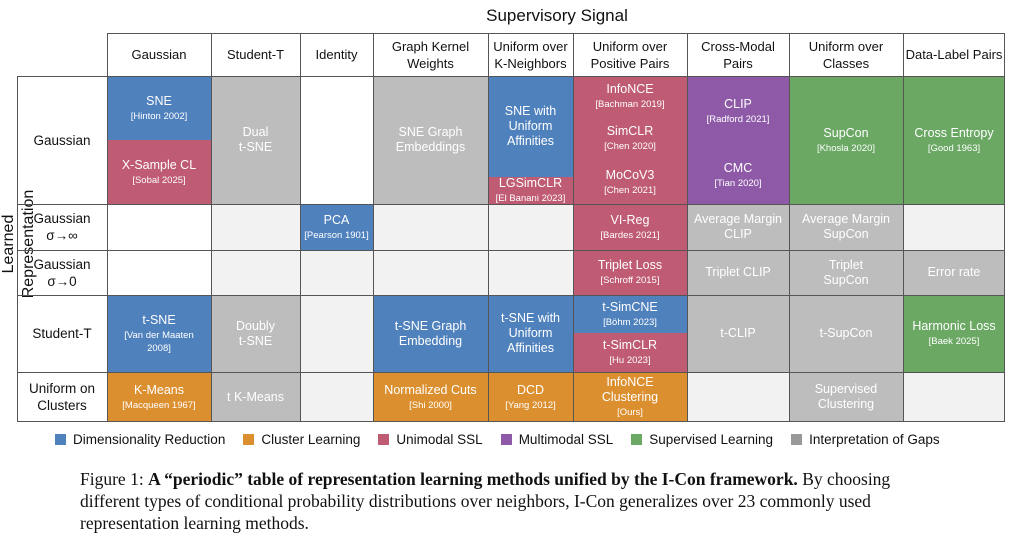 The width and height of the screenshot is (1024, 558). I want to click on legend-item: Cluster Learning, so click(301, 439).